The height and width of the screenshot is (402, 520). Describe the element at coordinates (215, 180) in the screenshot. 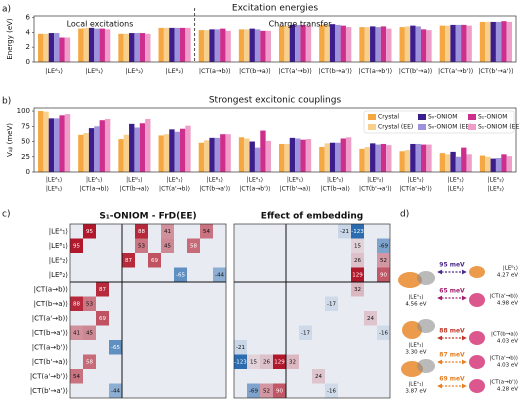

I see `x-tick-label: |LEᴮ₁⟩` at that location.